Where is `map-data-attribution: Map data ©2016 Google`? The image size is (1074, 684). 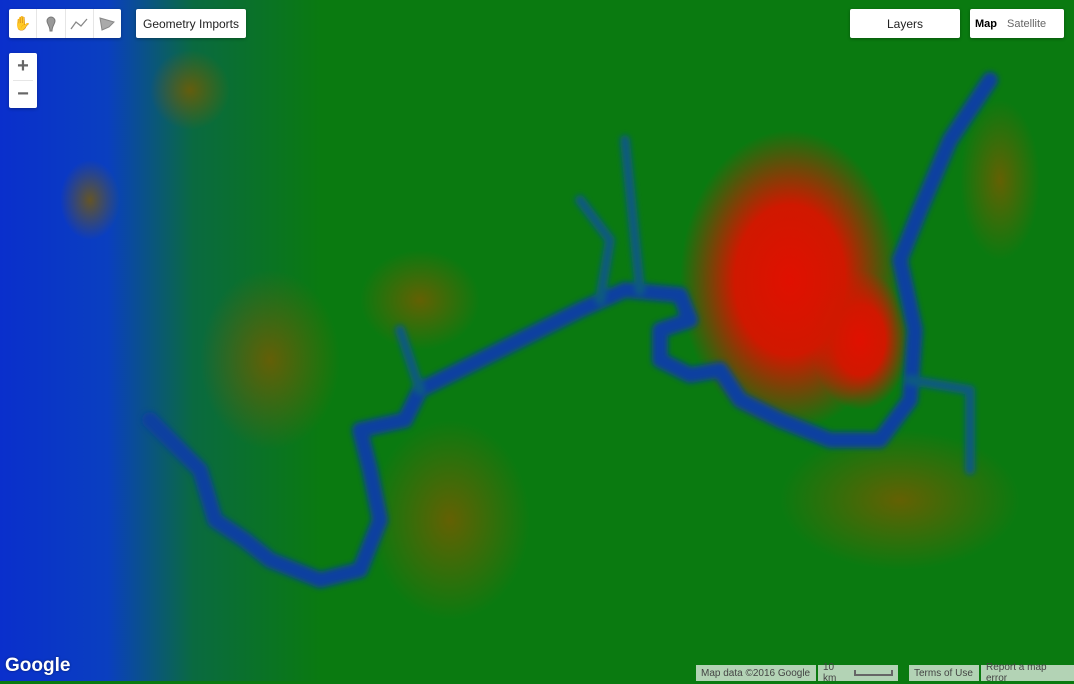
map-data-attribution: Map data ©2016 Google is located at coordinates (756, 673).